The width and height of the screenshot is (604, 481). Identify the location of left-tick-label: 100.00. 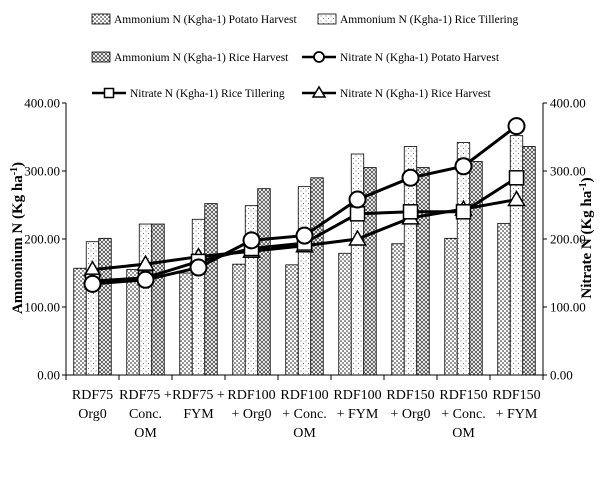
(42, 307).